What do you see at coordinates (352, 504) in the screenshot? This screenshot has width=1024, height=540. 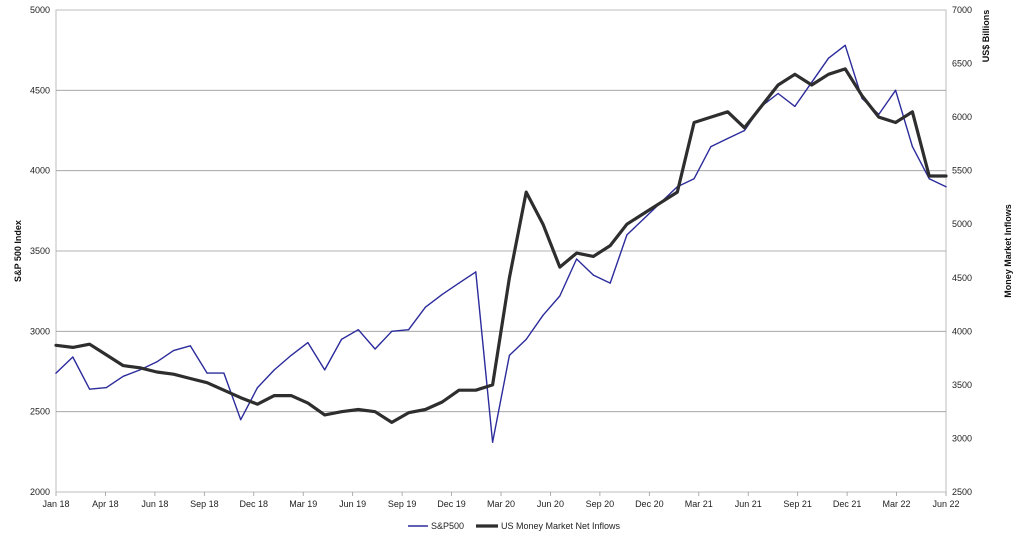 I see `x-tick-label: Jun 19` at bounding box center [352, 504].